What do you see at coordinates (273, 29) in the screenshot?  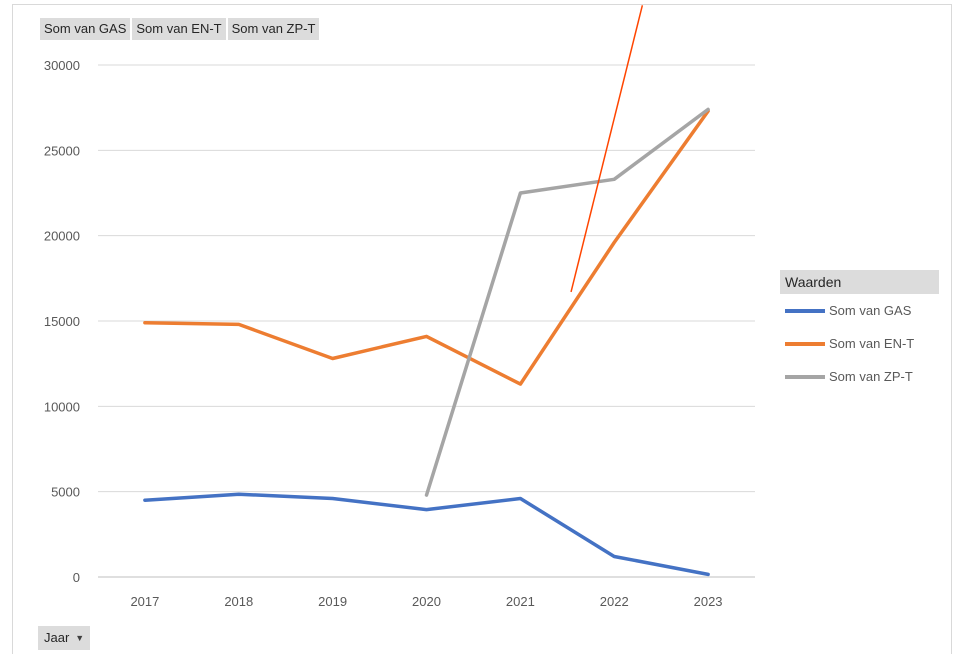 I see `field-button-2: Som van ZP-T` at bounding box center [273, 29].